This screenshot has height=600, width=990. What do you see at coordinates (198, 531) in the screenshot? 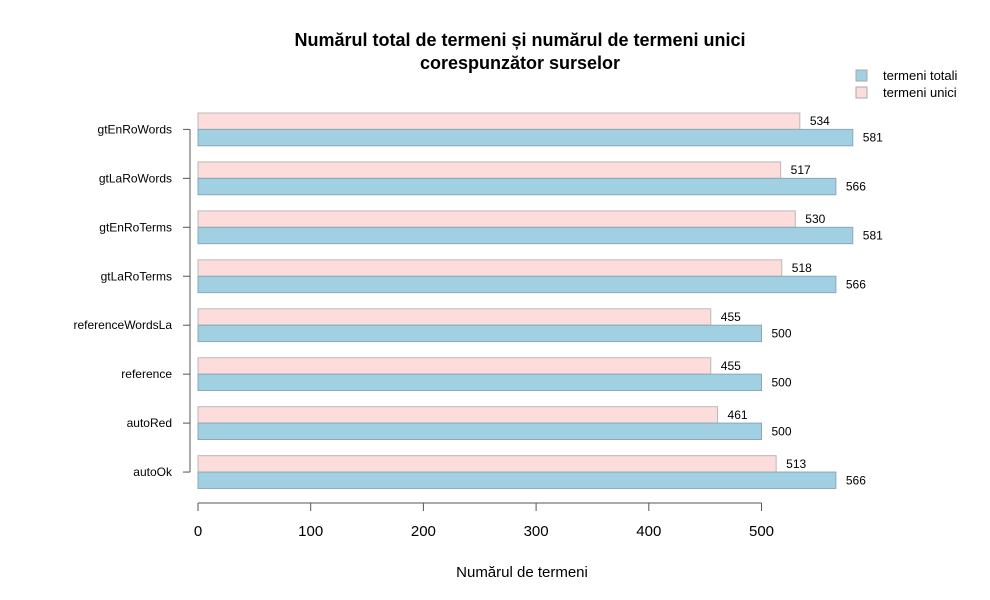
I see `x-tick-label-0: 0` at bounding box center [198, 531].